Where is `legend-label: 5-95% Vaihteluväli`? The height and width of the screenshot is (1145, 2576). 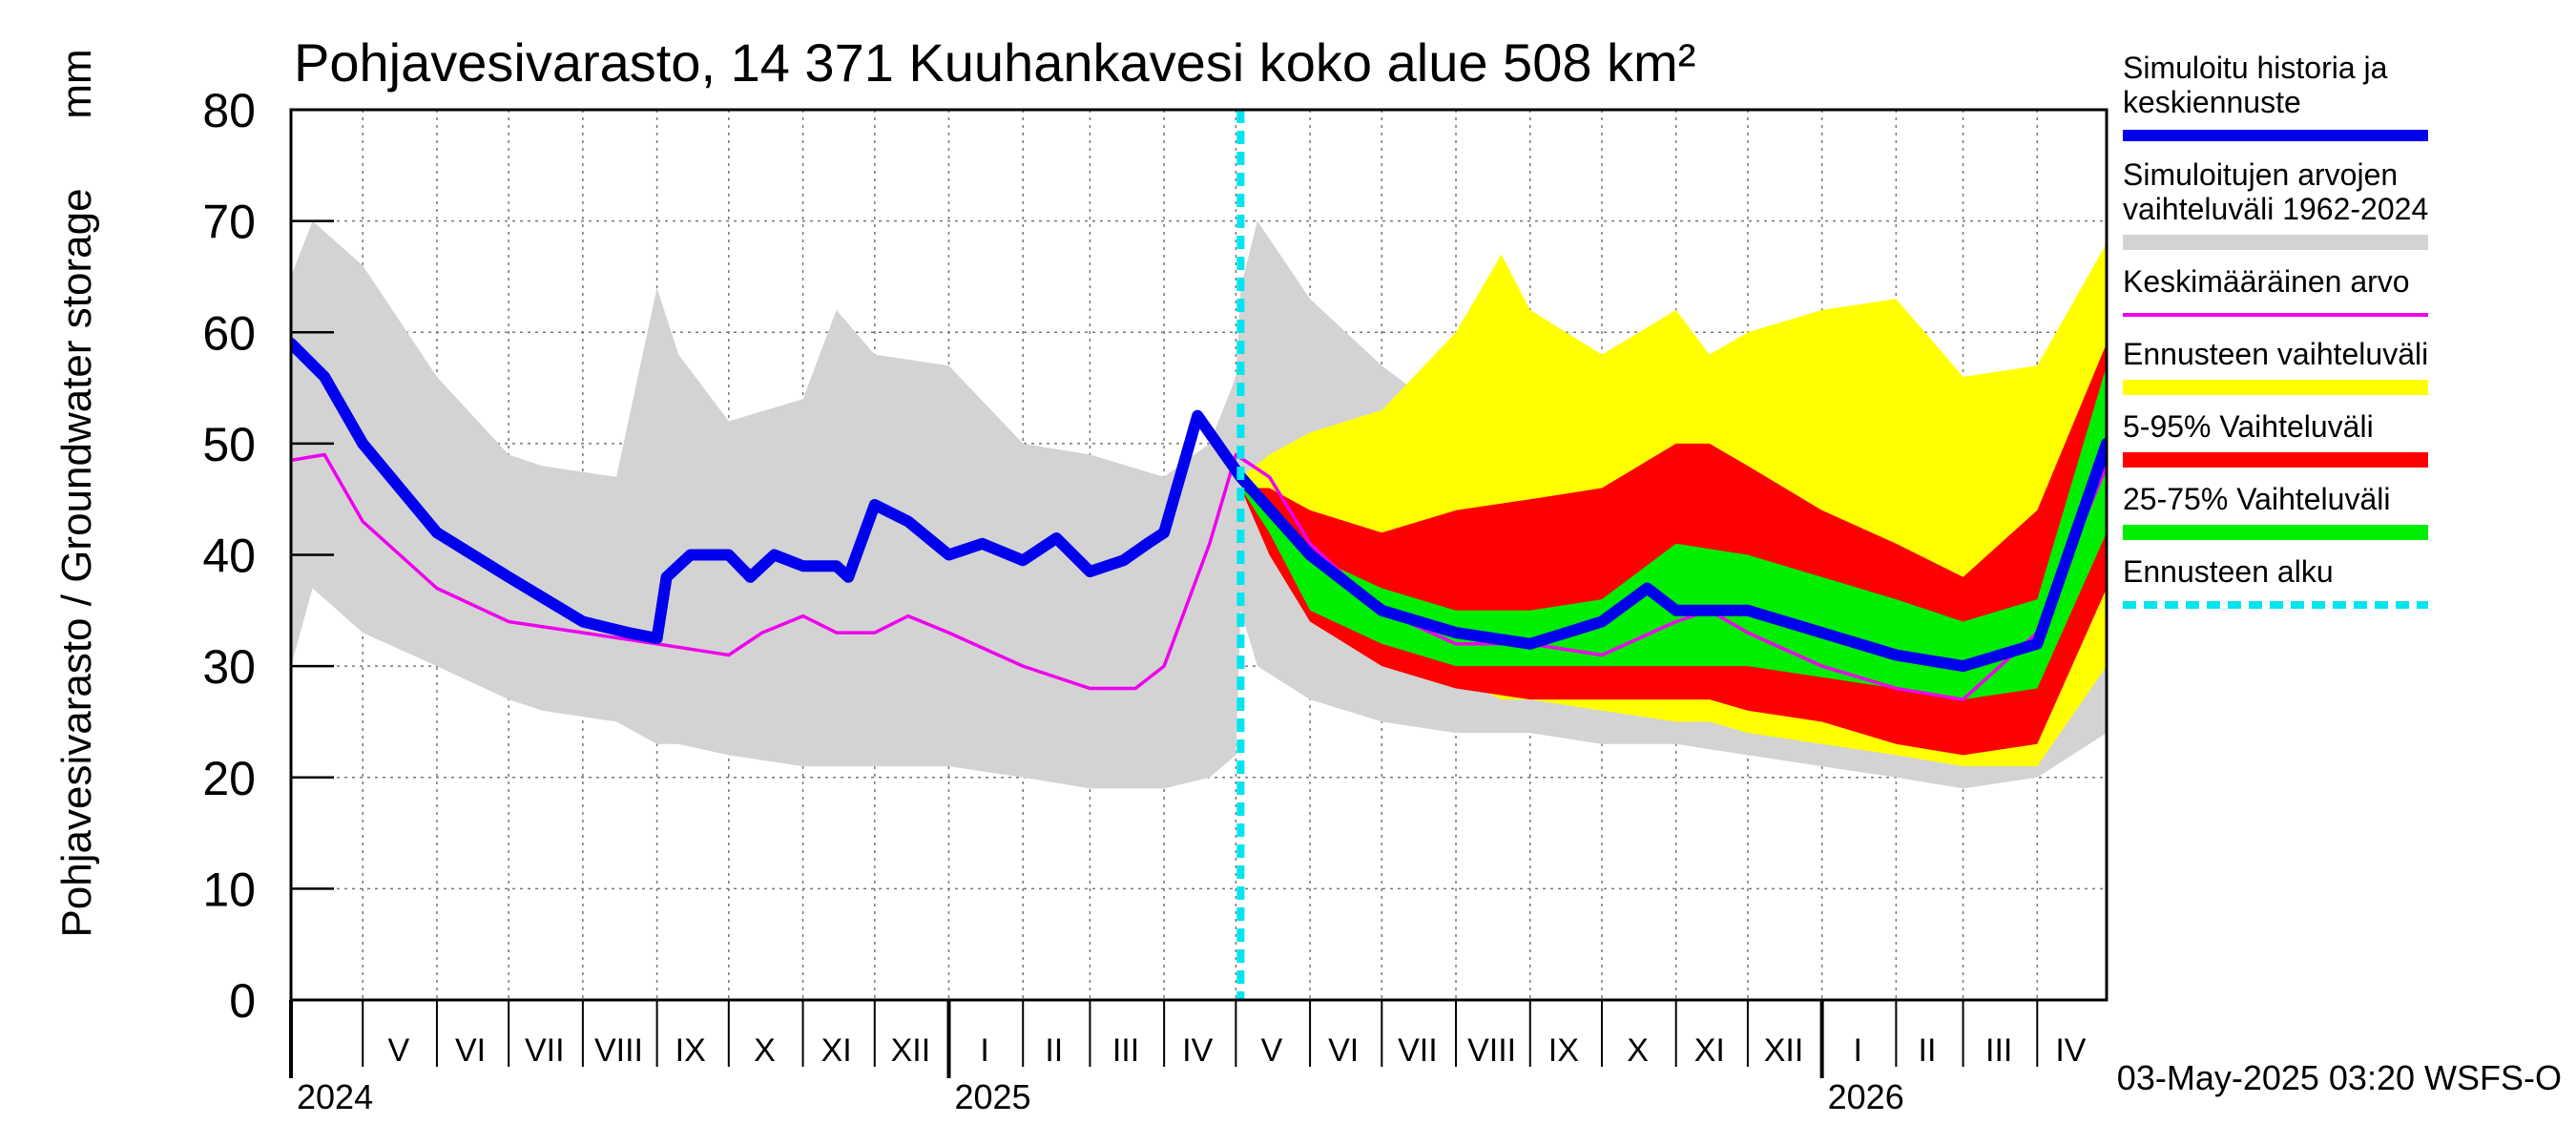 legend-label: 5-95% Vaihteluväli is located at coordinates (2248, 427).